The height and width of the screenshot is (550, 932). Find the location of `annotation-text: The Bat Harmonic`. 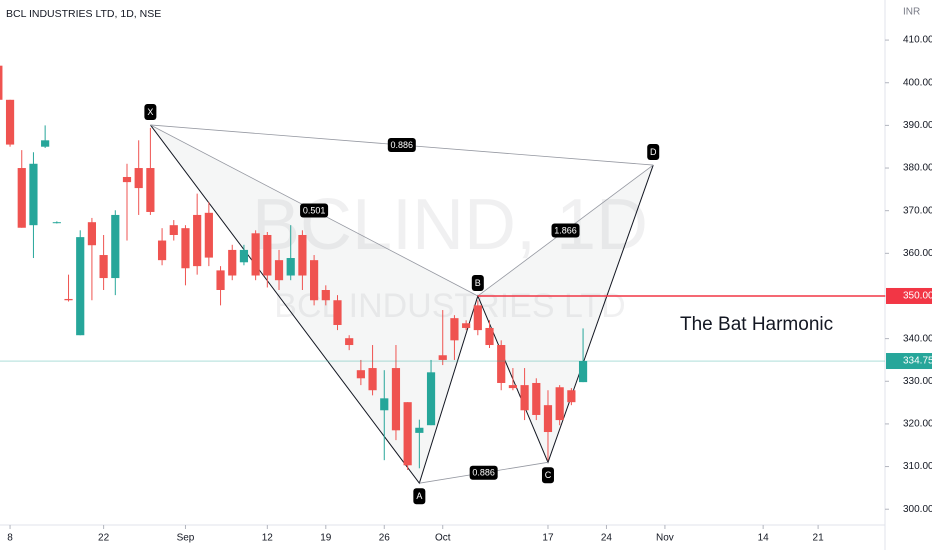

annotation-text: The Bat Harmonic is located at coordinates (756, 324).